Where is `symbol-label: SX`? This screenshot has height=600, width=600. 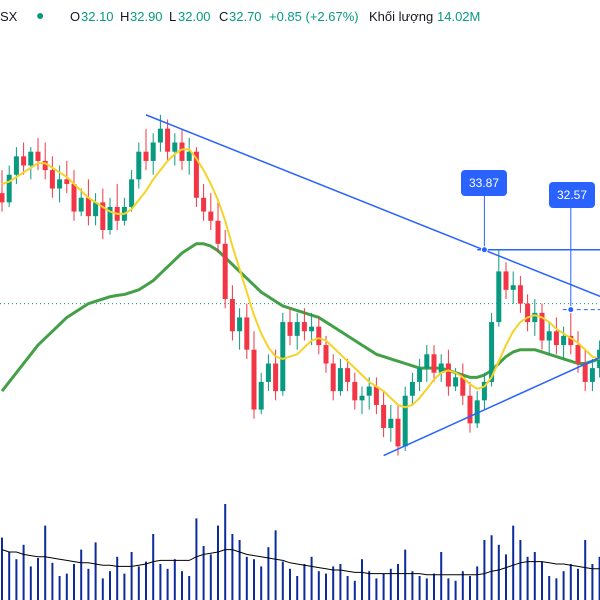 symbol-label: SX is located at coordinates (9, 16).